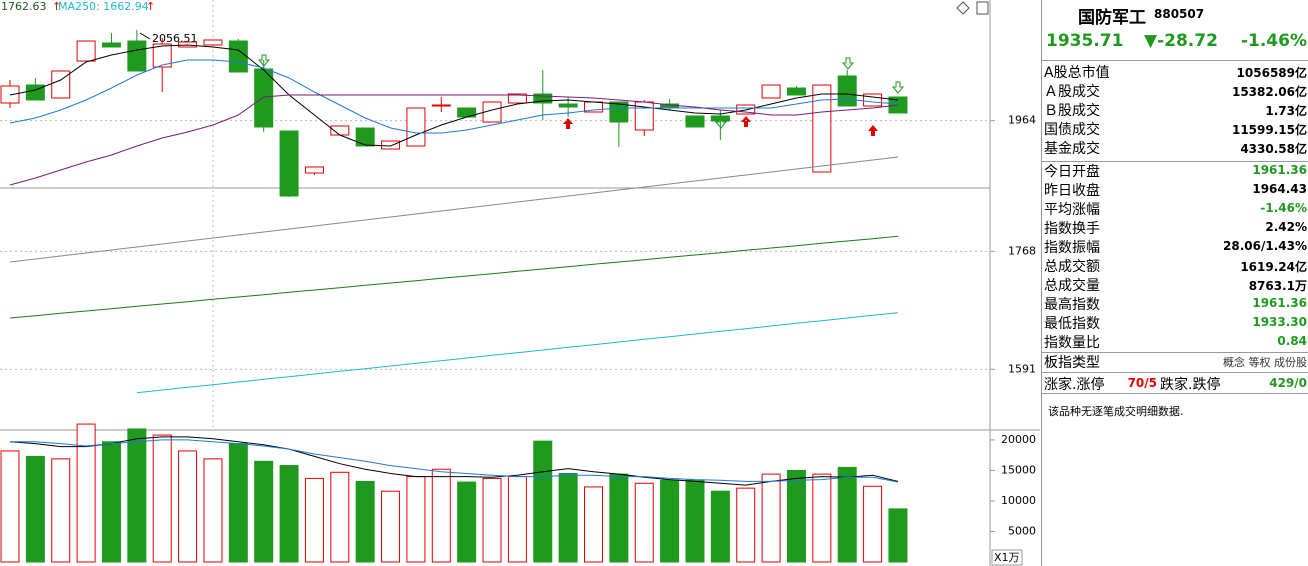 The height and width of the screenshot is (566, 1308). Describe the element at coordinates (1022, 530) in the screenshot. I see `y-tick-label: 5000` at that location.